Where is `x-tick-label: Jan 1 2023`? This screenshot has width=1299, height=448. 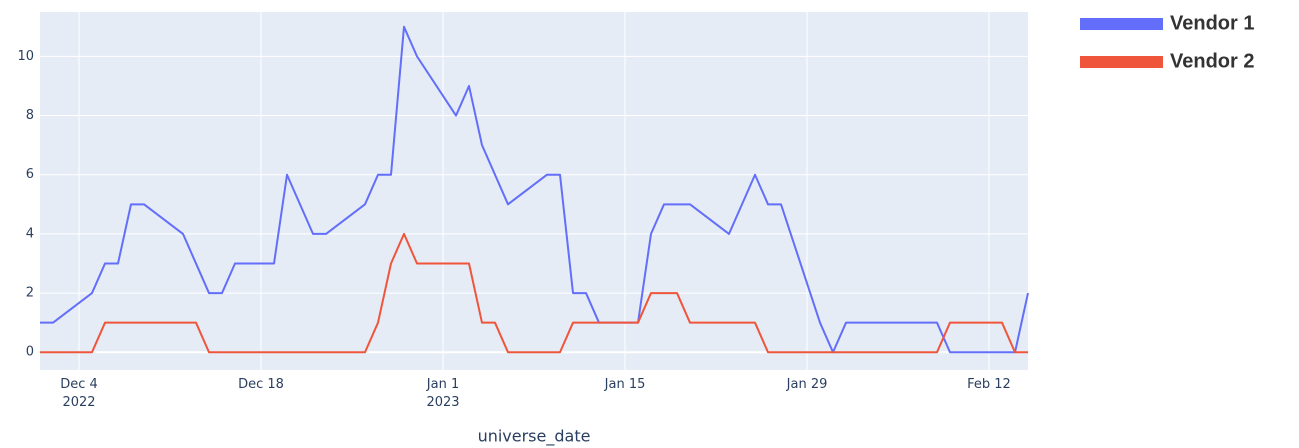 x-tick-label: Jan 1 2023 is located at coordinates (443, 393).